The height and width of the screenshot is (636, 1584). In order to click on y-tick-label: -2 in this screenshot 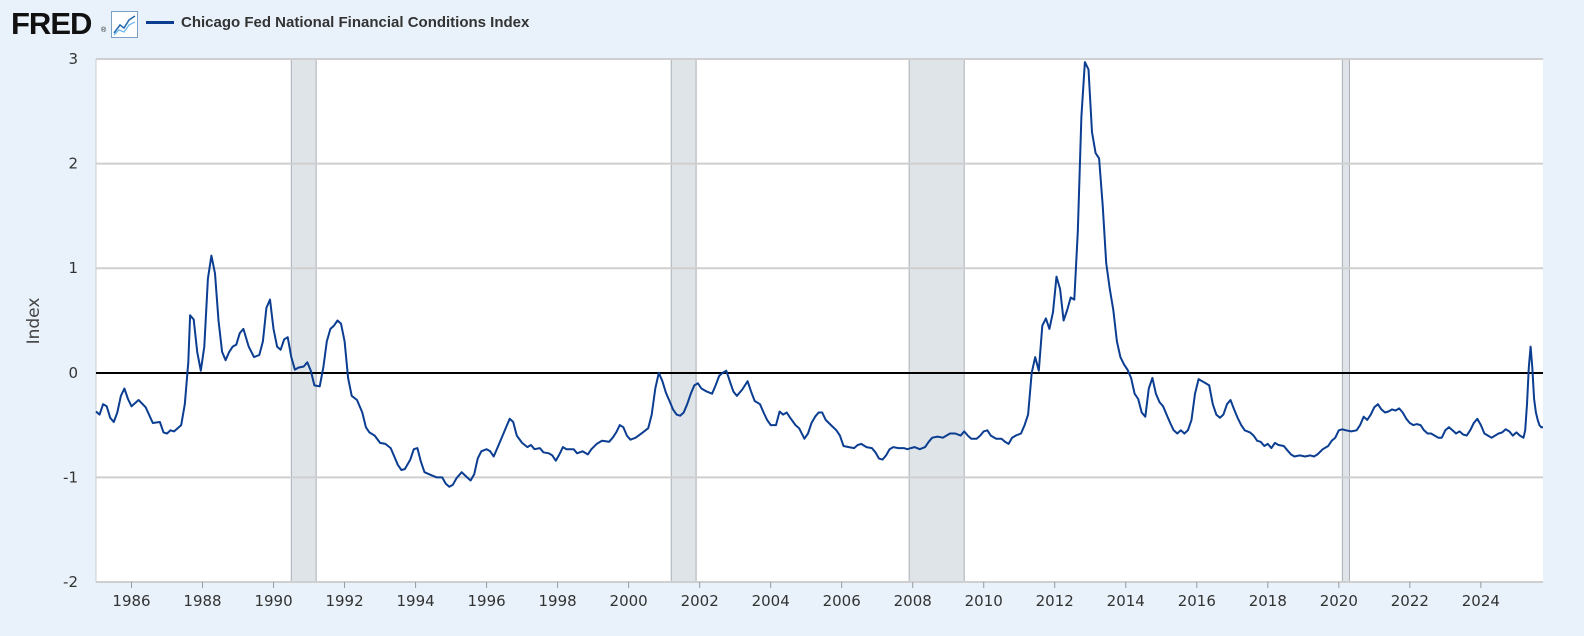, I will do `click(70, 582)`.